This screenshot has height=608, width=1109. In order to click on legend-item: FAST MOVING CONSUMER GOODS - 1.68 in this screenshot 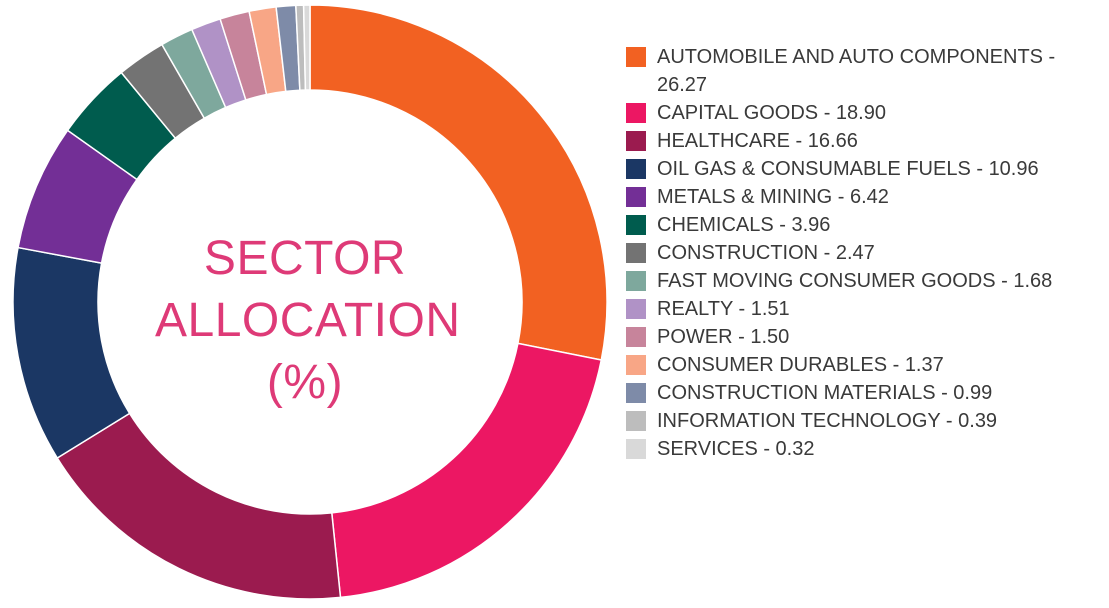, I will do `click(861, 281)`.